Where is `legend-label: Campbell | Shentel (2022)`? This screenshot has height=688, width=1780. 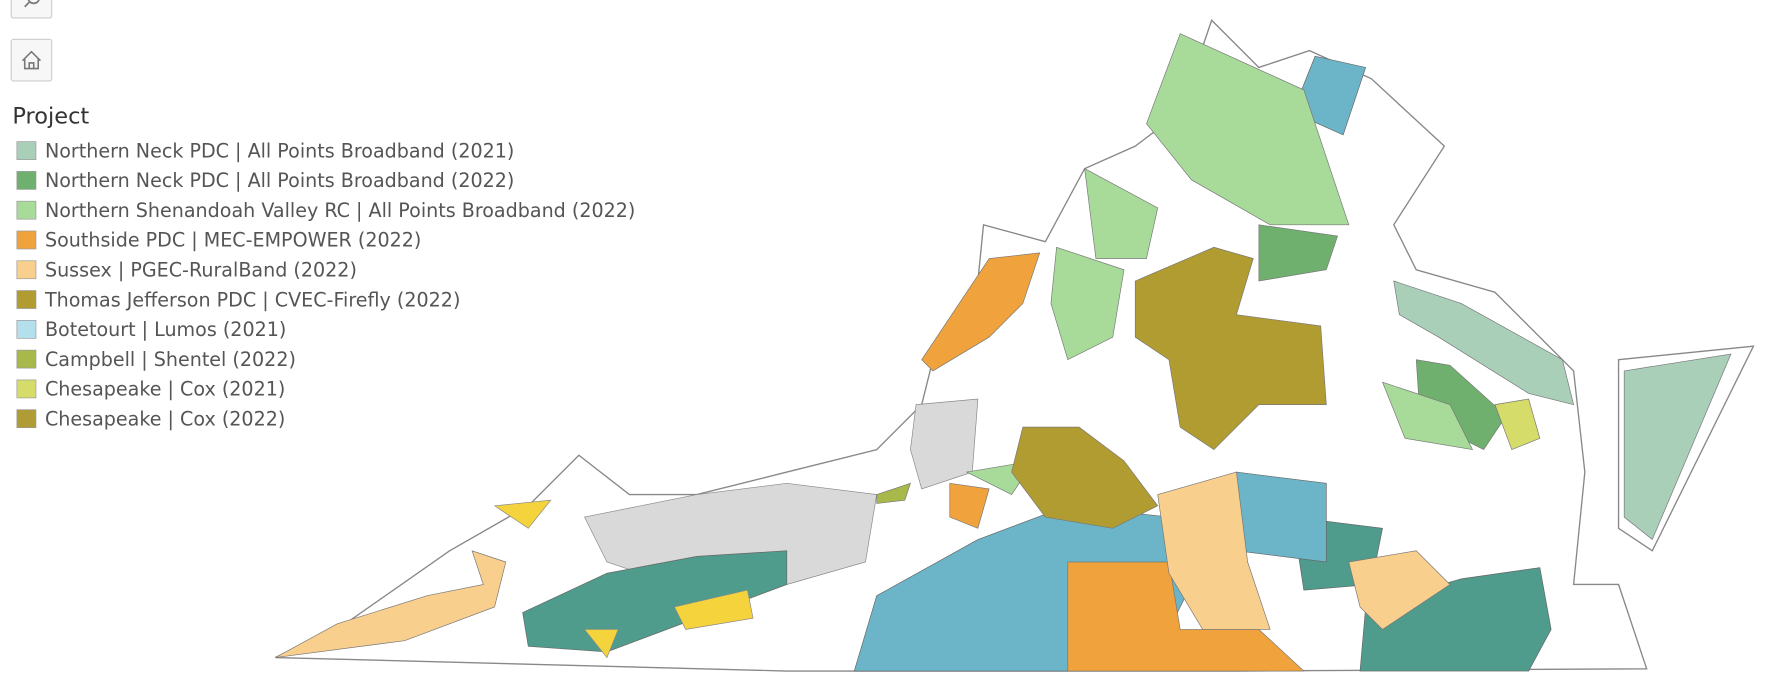 legend-label: Campbell | Shentel (2022) is located at coordinates (170, 359).